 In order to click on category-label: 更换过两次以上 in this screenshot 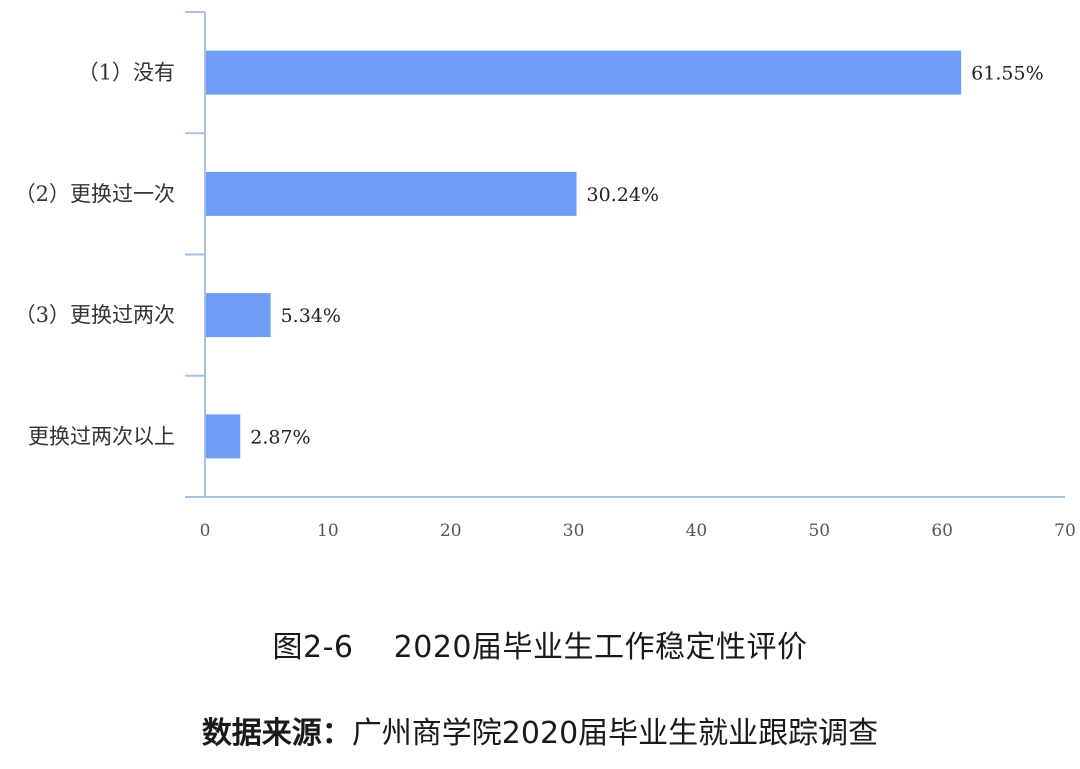, I will do `click(101, 436)`.